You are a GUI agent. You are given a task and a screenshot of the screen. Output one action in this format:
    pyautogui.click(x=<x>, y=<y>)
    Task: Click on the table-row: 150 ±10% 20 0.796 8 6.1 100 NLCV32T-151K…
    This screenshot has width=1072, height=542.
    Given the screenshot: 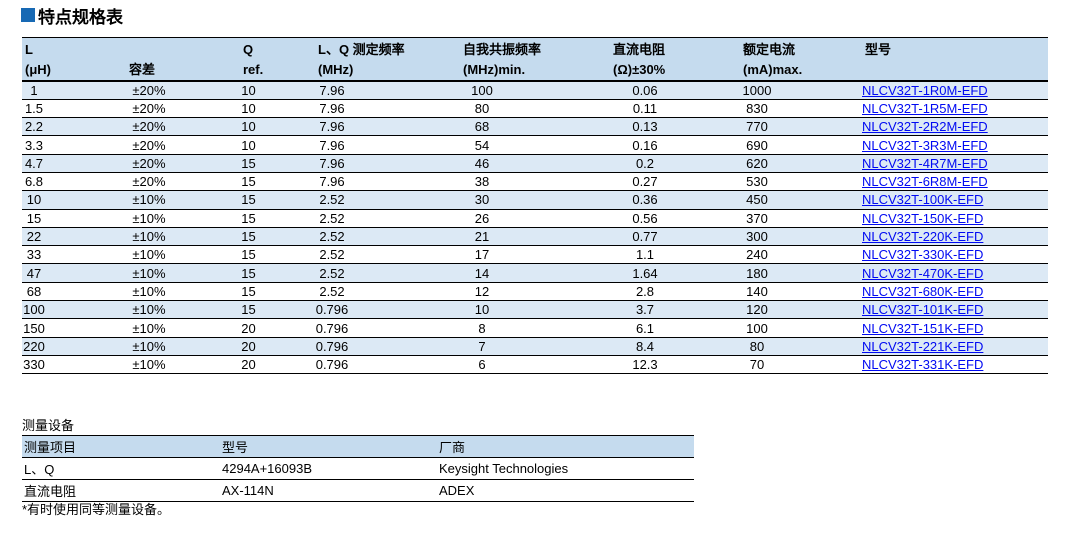 What is the action you would take?
    pyautogui.click(x=535, y=328)
    